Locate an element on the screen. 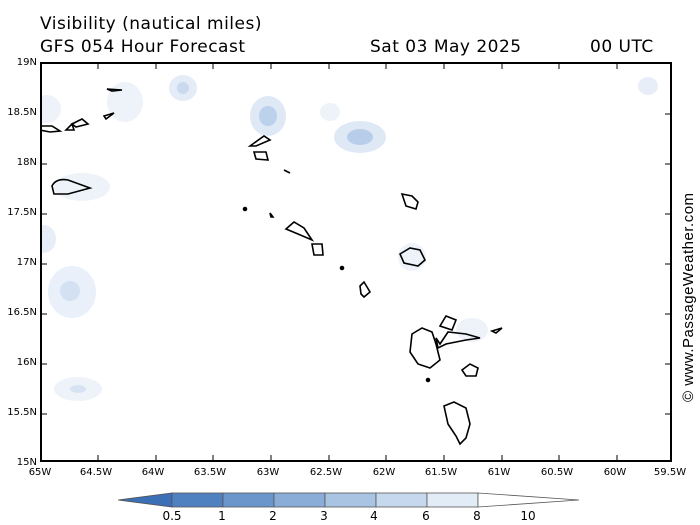 The height and width of the screenshot is (525, 700). lat-label-15-5n: 15.5N is located at coordinates (22, 412).